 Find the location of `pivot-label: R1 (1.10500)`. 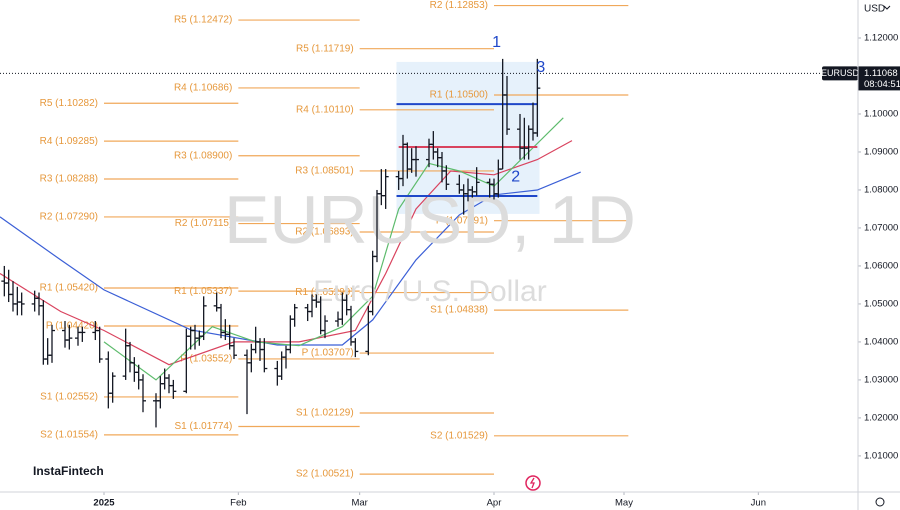

pivot-label: R1 (1.10500) is located at coordinates (459, 95).